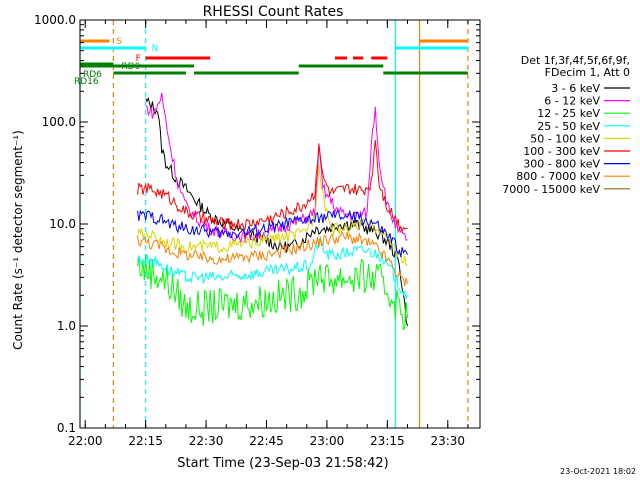  Describe the element at coordinates (266, 441) in the screenshot. I see `x-tick-label: 22:45` at that location.